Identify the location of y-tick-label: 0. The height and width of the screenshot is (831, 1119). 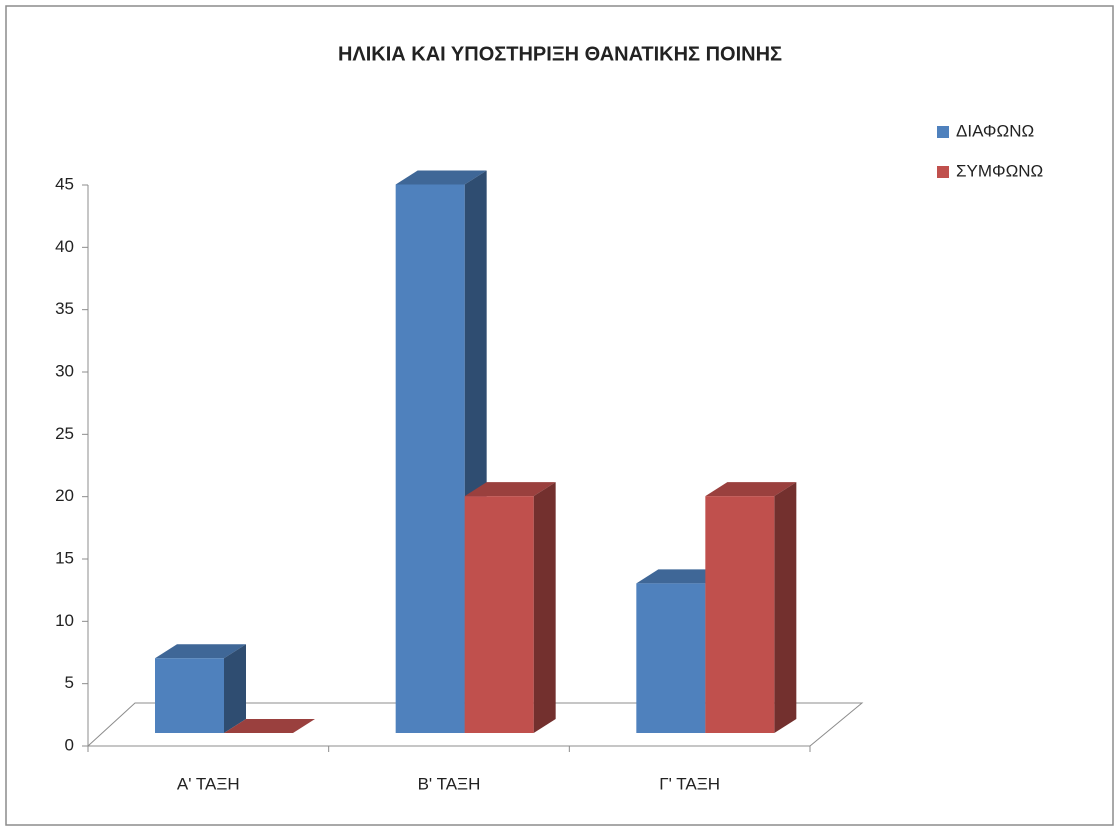
(69, 744).